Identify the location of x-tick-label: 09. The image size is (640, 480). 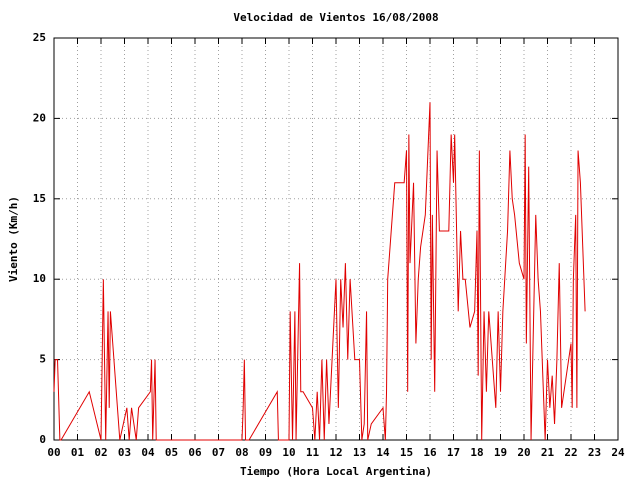
(265, 452).